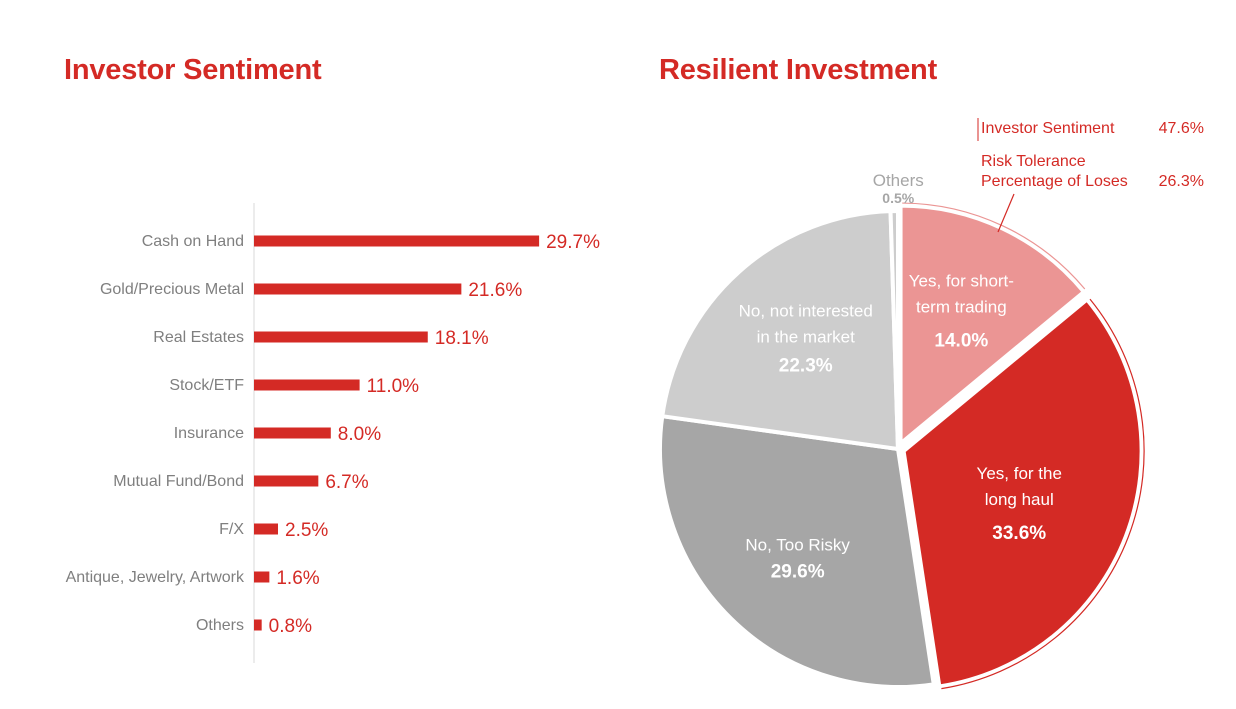 The width and height of the screenshot is (1236, 709). What do you see at coordinates (1019, 533) in the screenshot?
I see `pie-slice-value: 33.6%` at bounding box center [1019, 533].